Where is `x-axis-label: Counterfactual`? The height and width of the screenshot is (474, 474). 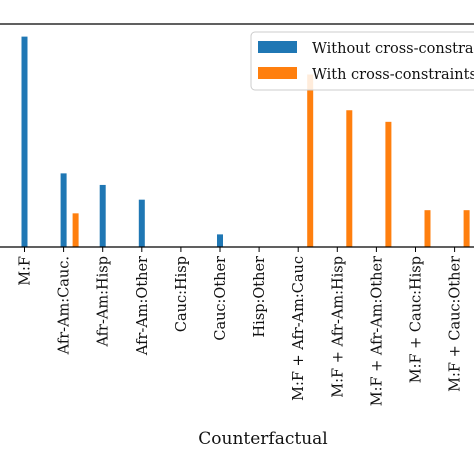 x-axis-label: Counterfactual is located at coordinates (262, 439).